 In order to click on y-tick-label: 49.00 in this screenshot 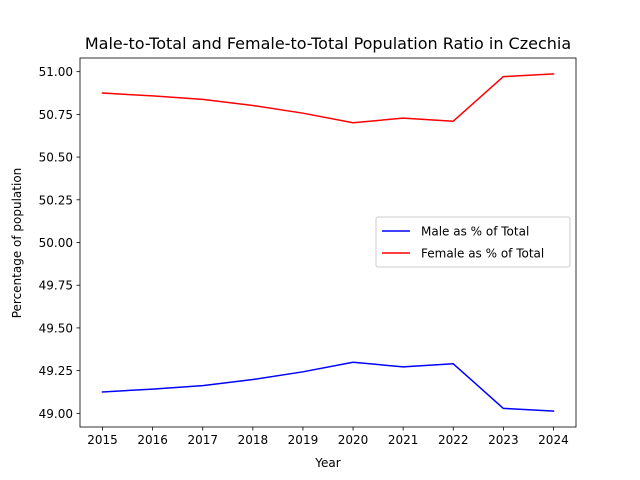, I will do `click(56, 414)`.